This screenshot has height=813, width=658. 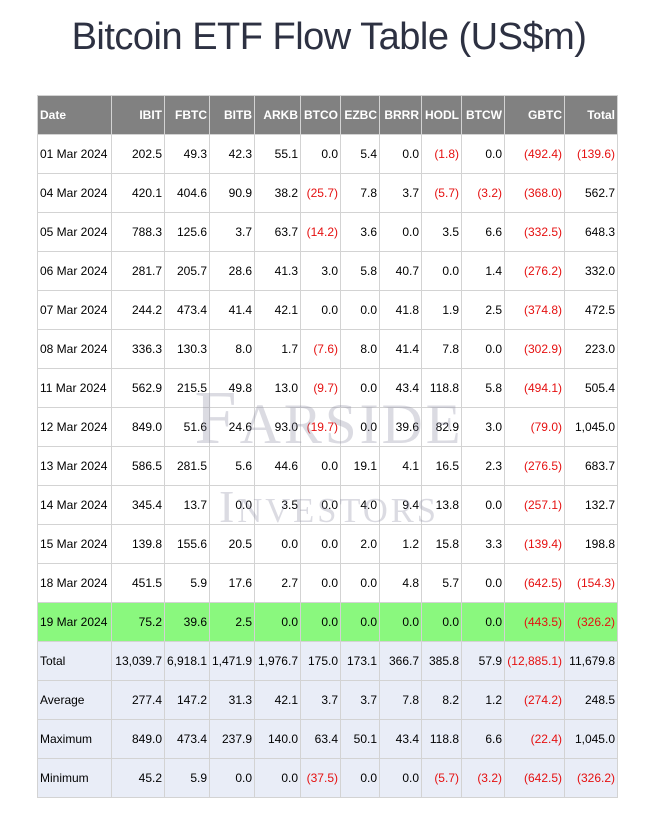 What do you see at coordinates (360, 700) in the screenshot?
I see `value-cell-ezbc: 3.7` at bounding box center [360, 700].